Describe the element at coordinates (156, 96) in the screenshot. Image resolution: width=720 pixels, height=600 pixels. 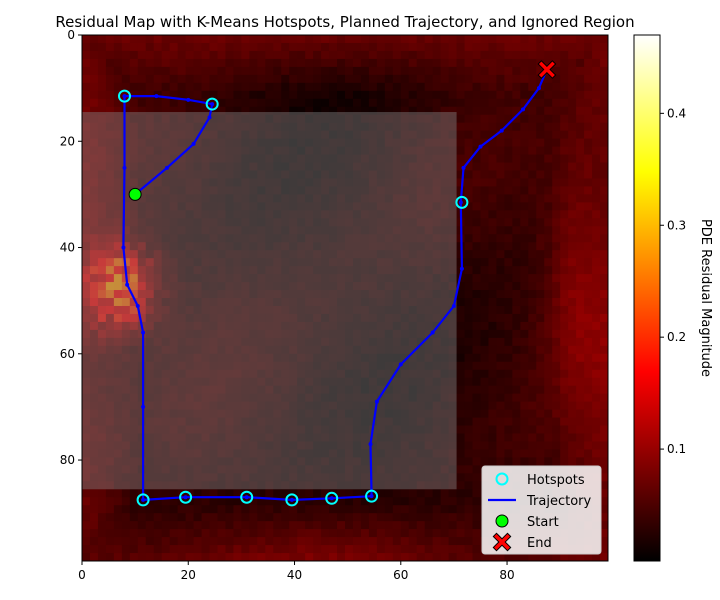
I see `trajectory-point` at that location.